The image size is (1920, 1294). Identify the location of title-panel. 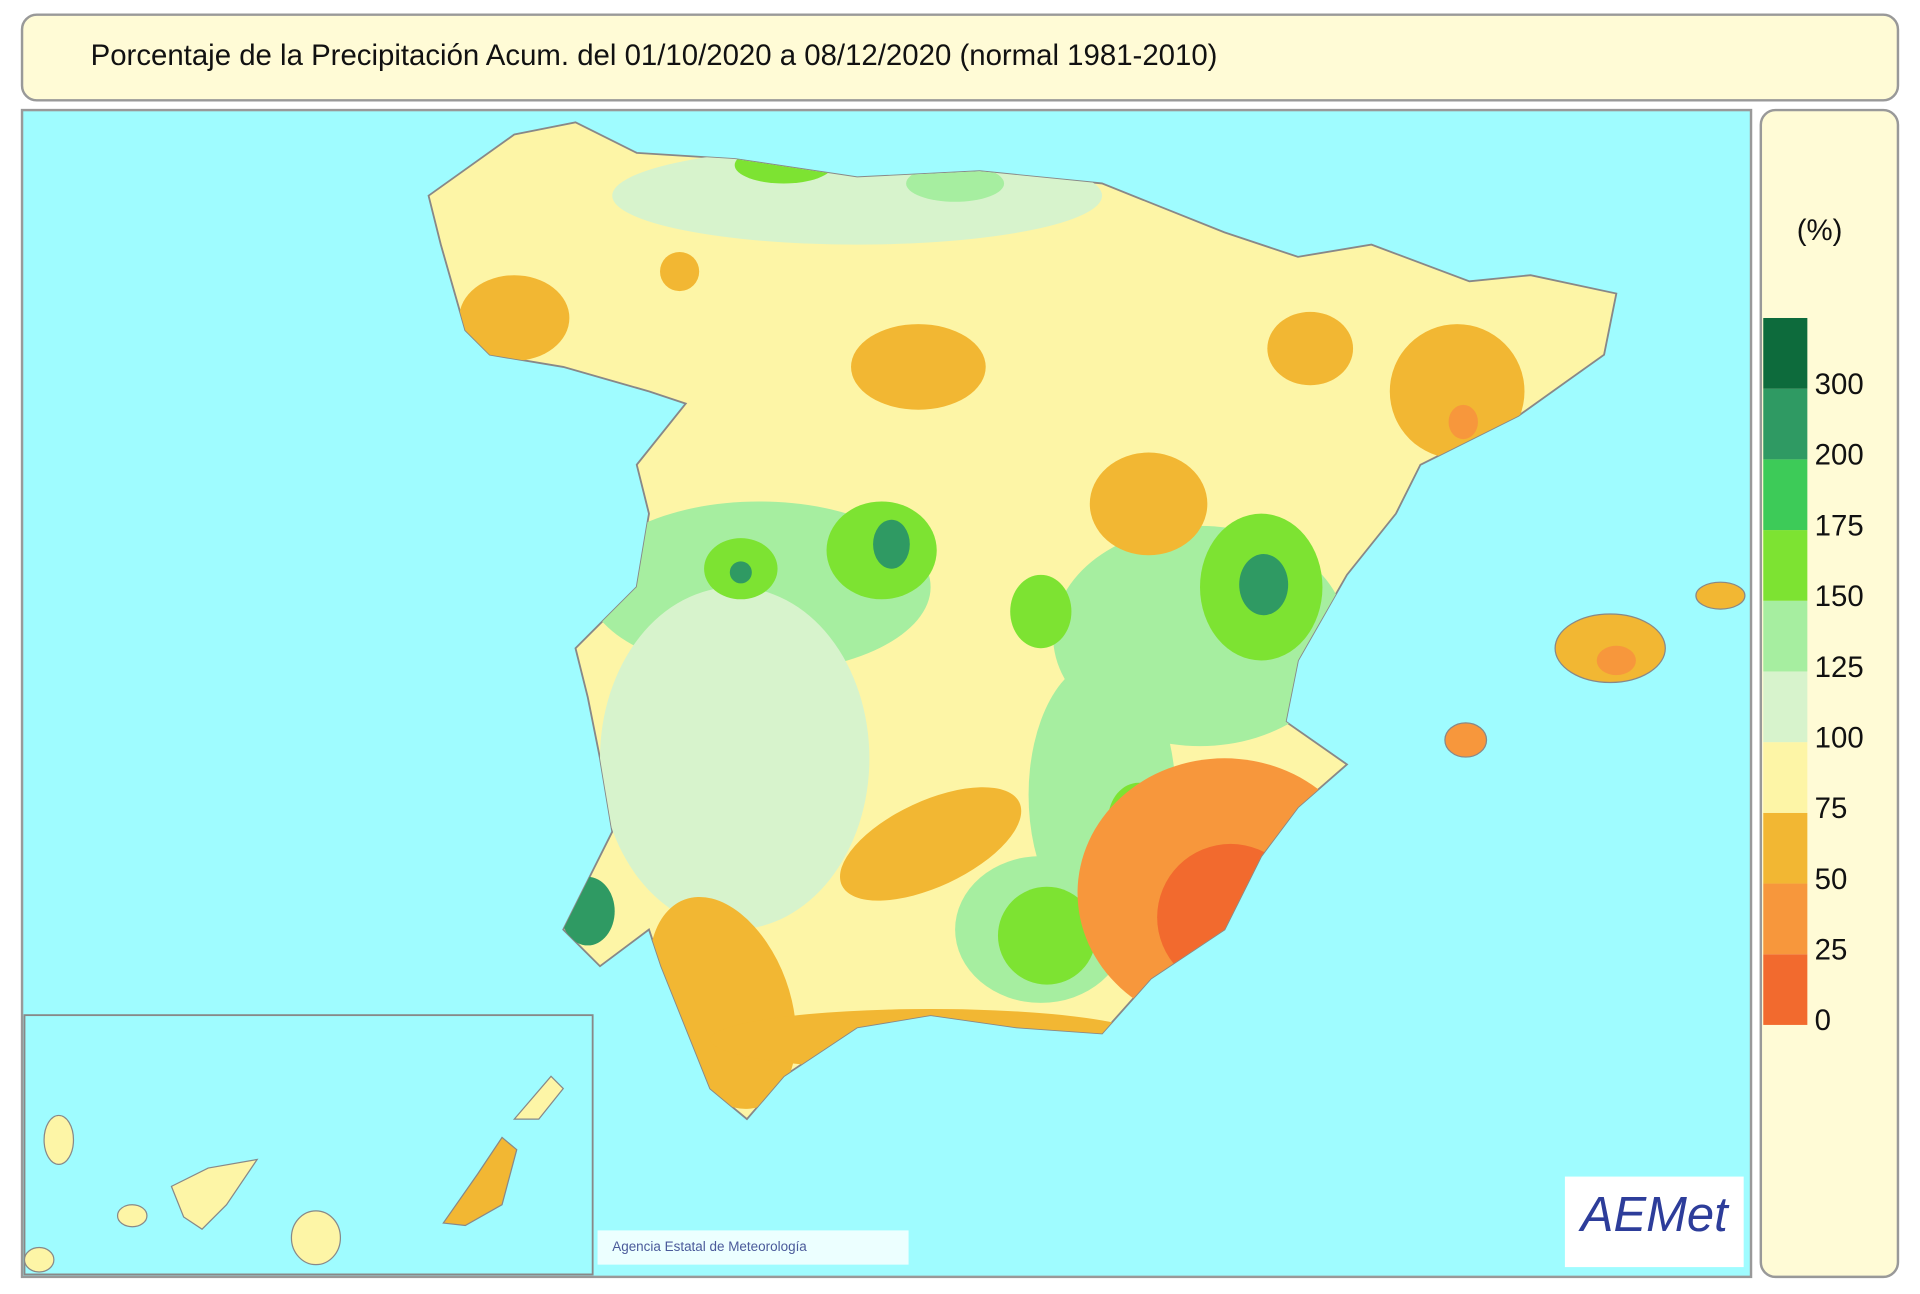
(960, 57).